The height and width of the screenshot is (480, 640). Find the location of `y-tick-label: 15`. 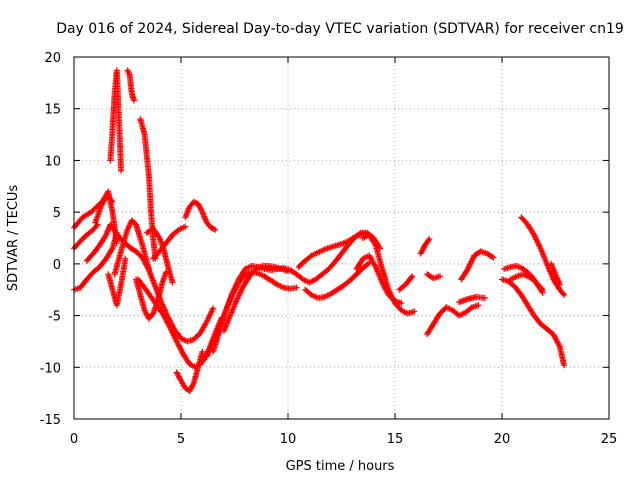

y-tick-label: 15 is located at coordinates (52, 110).